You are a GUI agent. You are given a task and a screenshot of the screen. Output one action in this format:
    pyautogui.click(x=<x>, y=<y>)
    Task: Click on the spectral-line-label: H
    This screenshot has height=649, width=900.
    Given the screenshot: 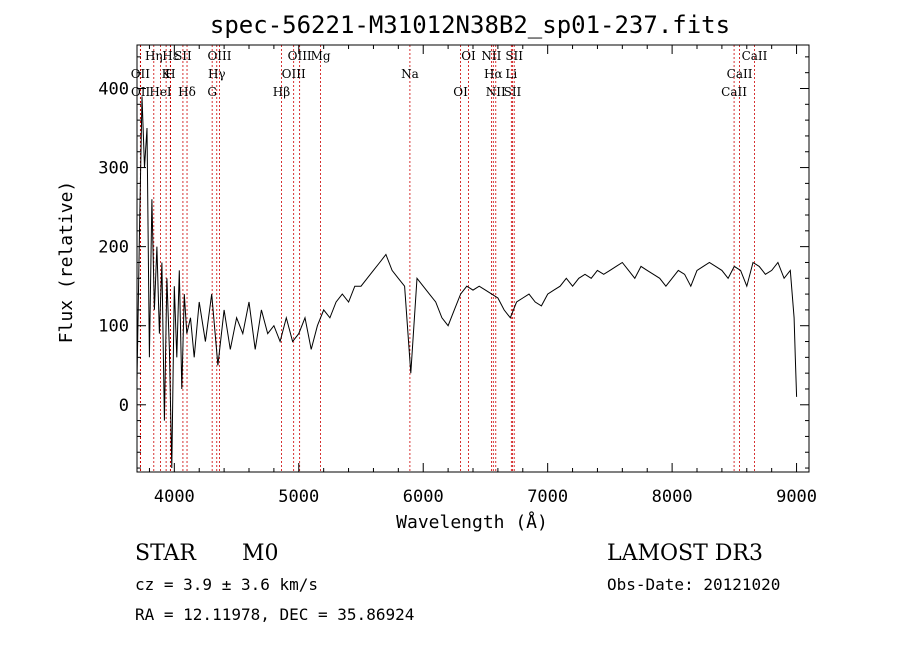 What is the action you would take?
    pyautogui.click(x=170, y=74)
    